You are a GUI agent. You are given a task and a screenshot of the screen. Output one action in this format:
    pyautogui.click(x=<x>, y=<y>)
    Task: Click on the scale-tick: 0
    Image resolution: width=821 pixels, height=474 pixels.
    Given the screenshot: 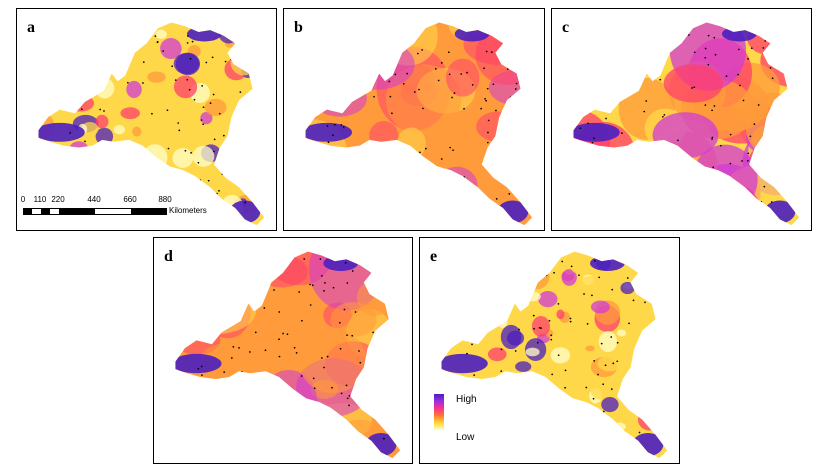 What is the action you would take?
    pyautogui.click(x=23, y=199)
    